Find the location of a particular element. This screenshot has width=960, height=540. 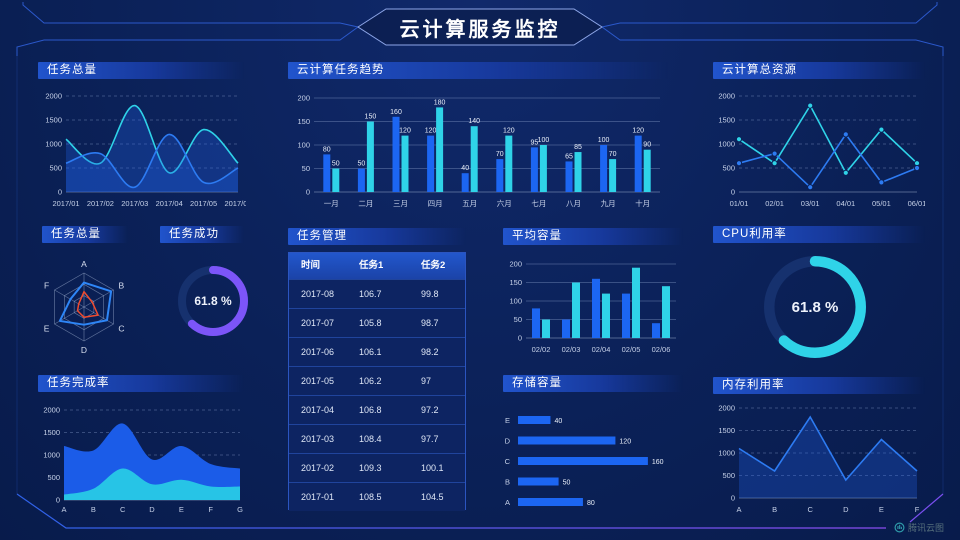

table-cell: 2017-08 is located at coordinates (318, 294).